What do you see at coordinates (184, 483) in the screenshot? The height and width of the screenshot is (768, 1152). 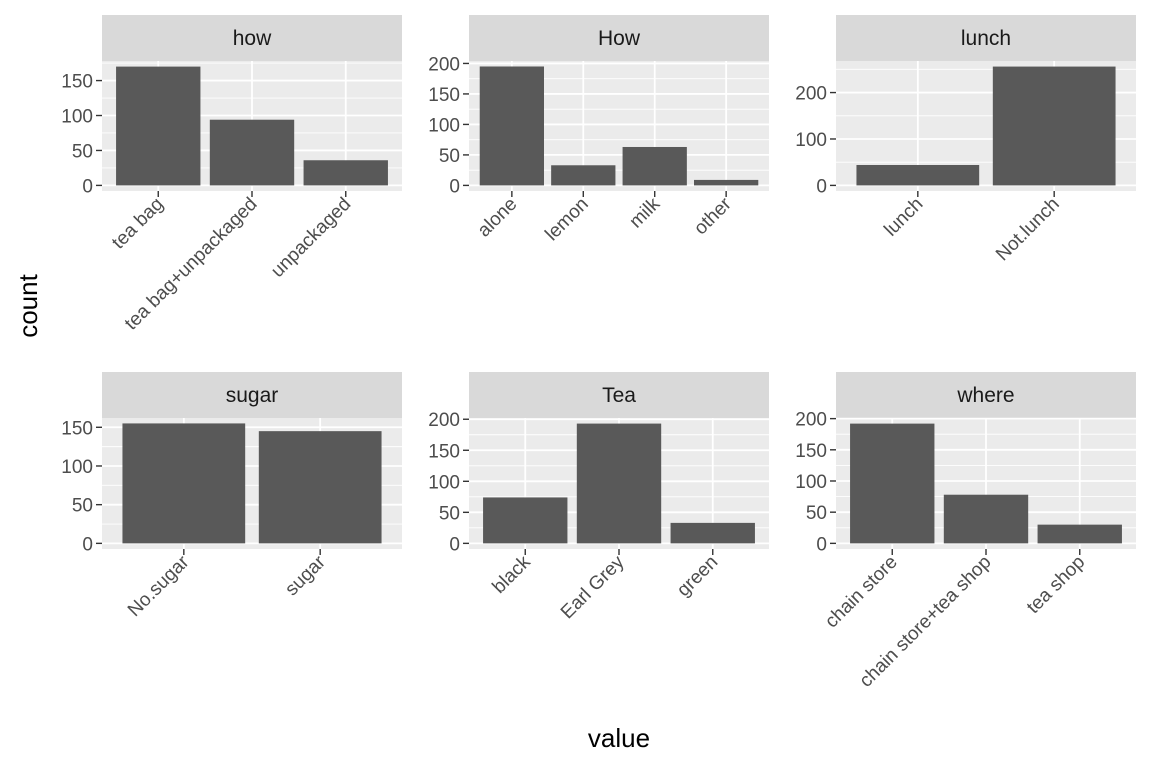 I see `bar-no-sugar` at bounding box center [184, 483].